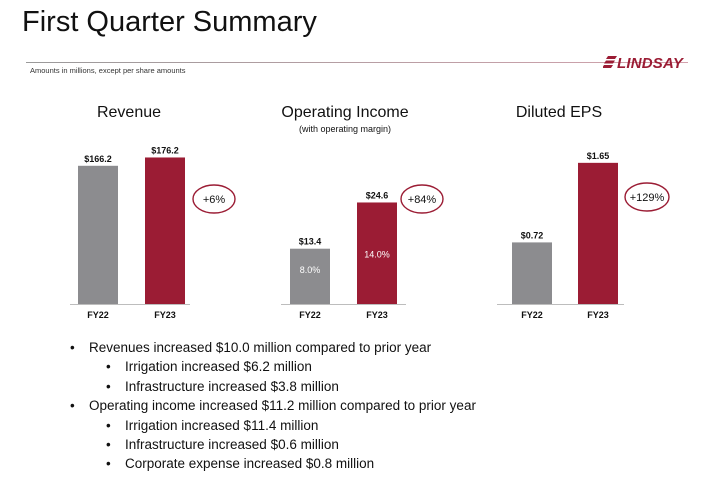 The height and width of the screenshot is (485, 710). I want to click on bullet-text: Infrastructure increased $3.8 million, so click(232, 386).